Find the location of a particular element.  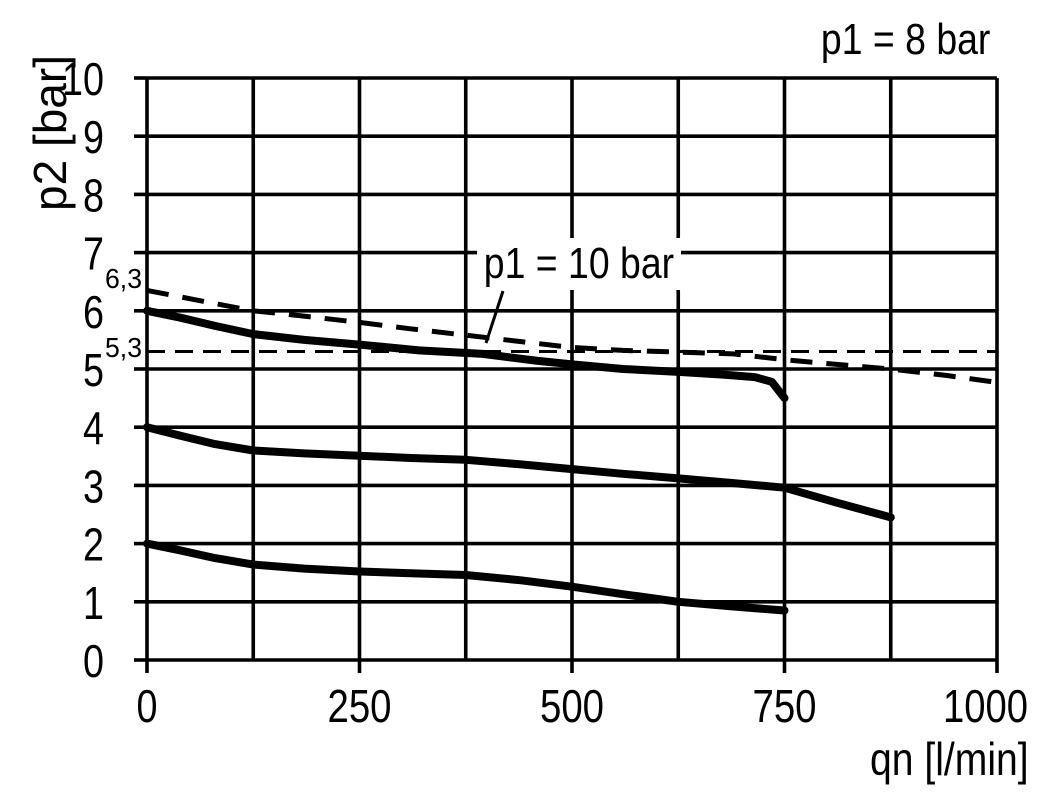

x-axis-label: qn [l/min] is located at coordinates (935, 759).